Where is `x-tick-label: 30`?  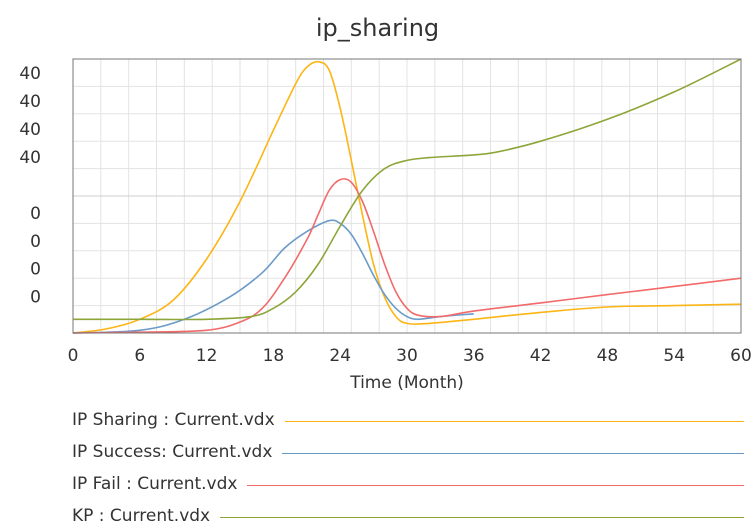
x-tick-label: 30 is located at coordinates (407, 356).